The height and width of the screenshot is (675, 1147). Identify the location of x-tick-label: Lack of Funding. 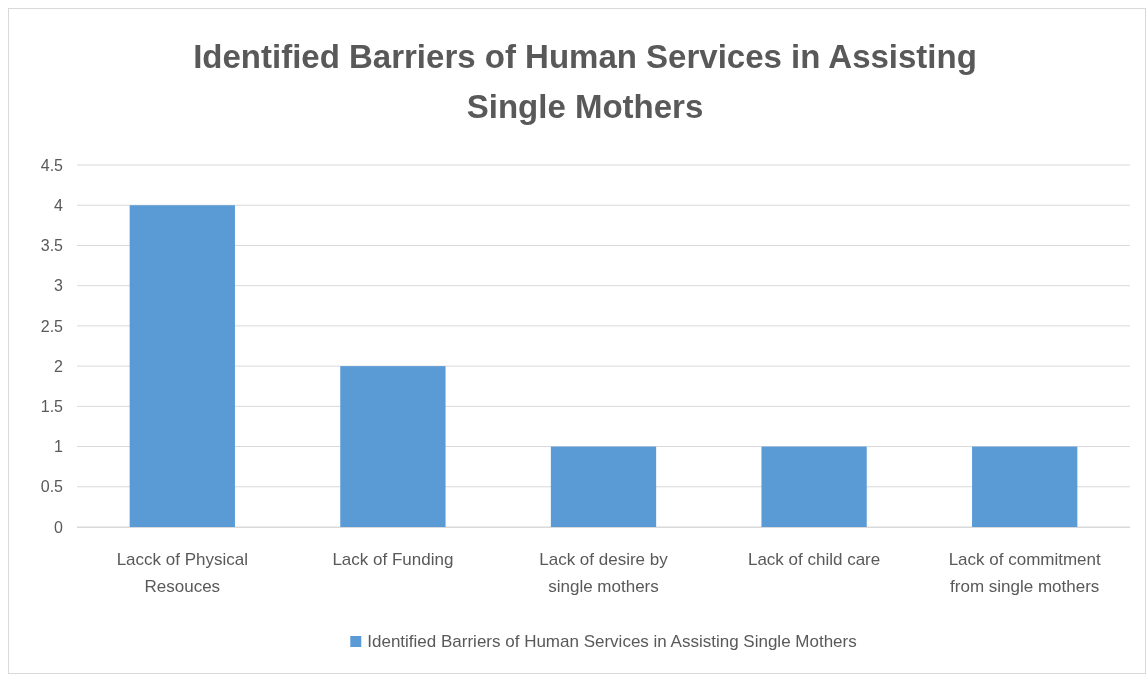
(393, 559).